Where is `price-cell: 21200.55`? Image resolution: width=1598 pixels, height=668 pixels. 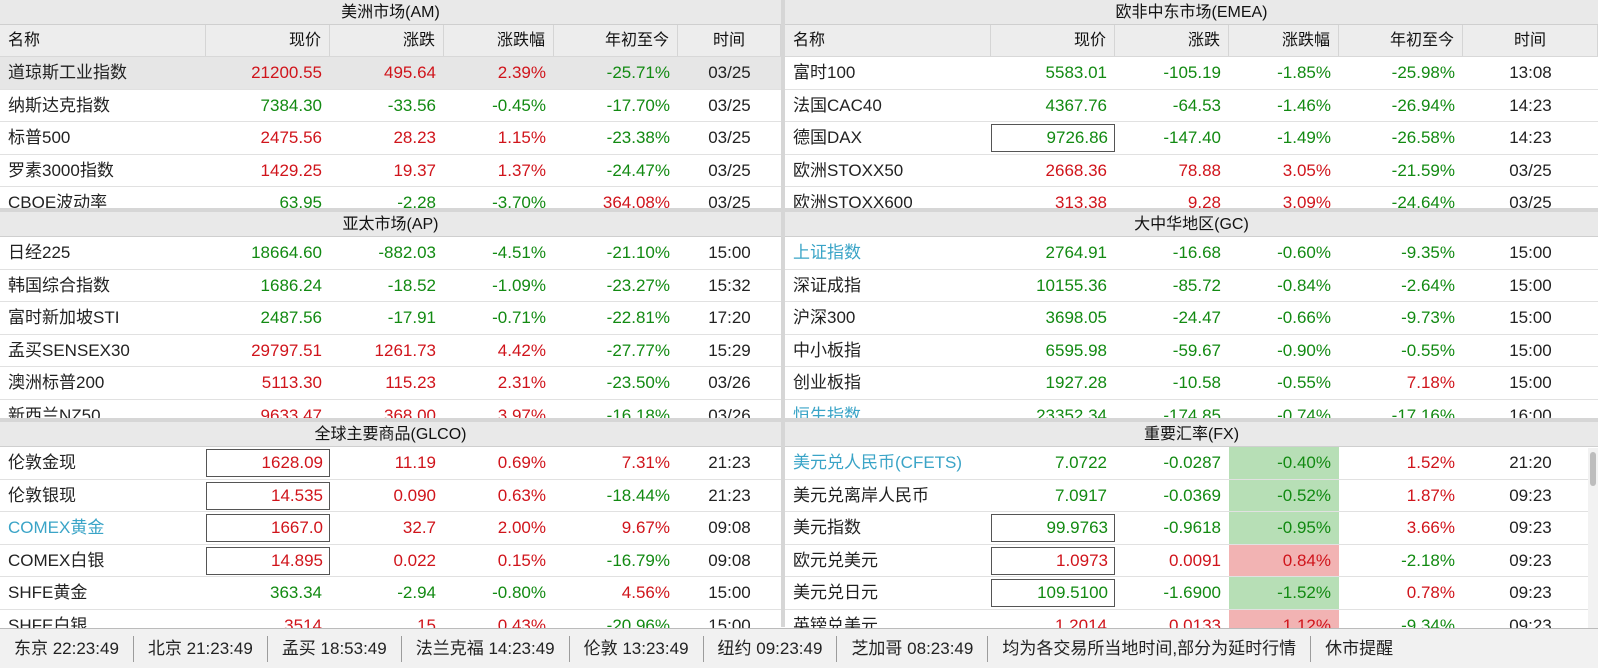 price-cell: 21200.55 is located at coordinates (286, 72).